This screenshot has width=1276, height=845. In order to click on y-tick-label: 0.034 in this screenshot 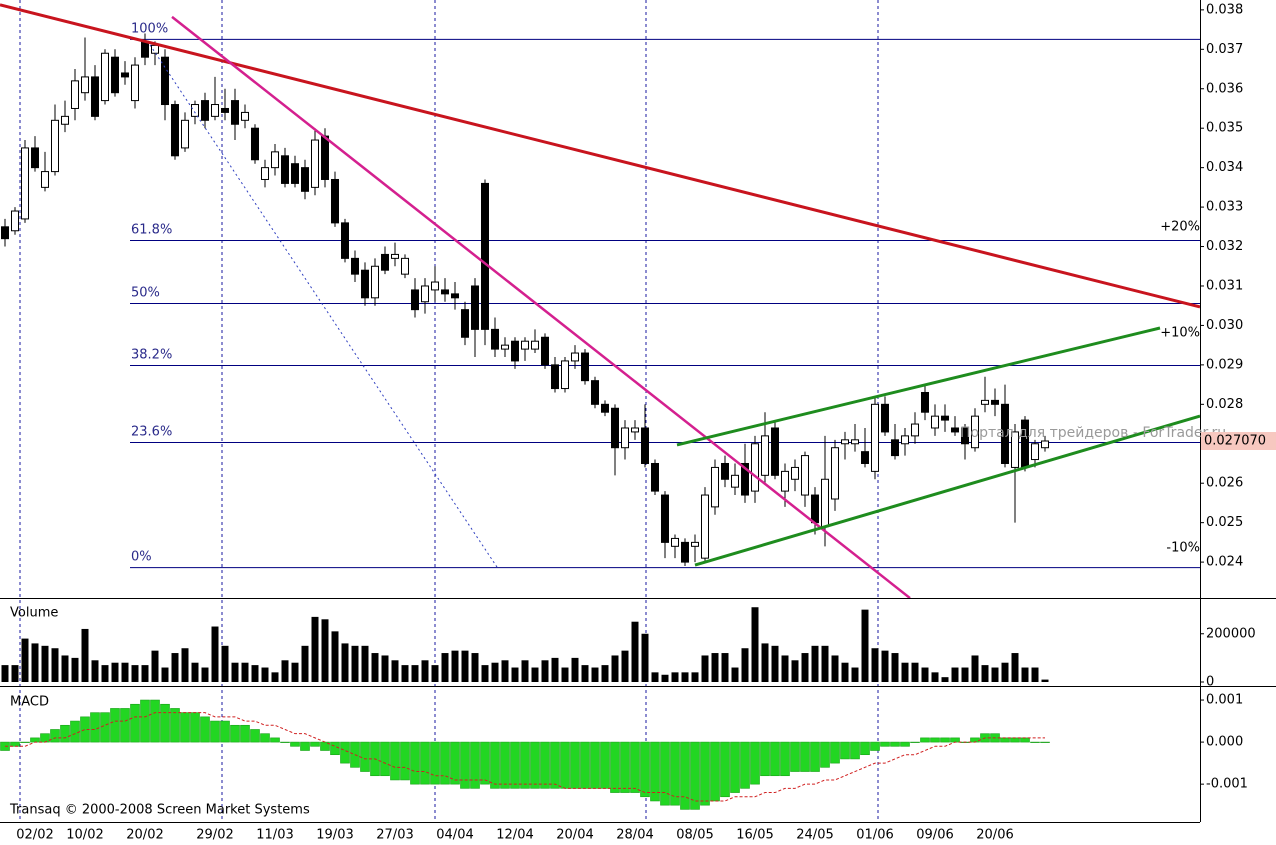, I will do `click(1224, 167)`.